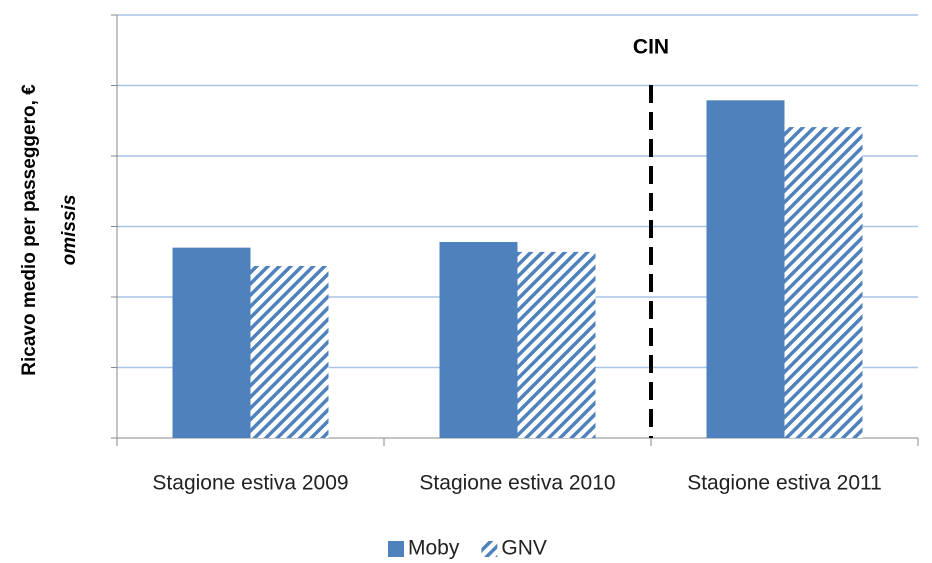 Image resolution: width=932 pixels, height=563 pixels. What do you see at coordinates (524, 548) in the screenshot?
I see `legend-label: GNV` at bounding box center [524, 548].